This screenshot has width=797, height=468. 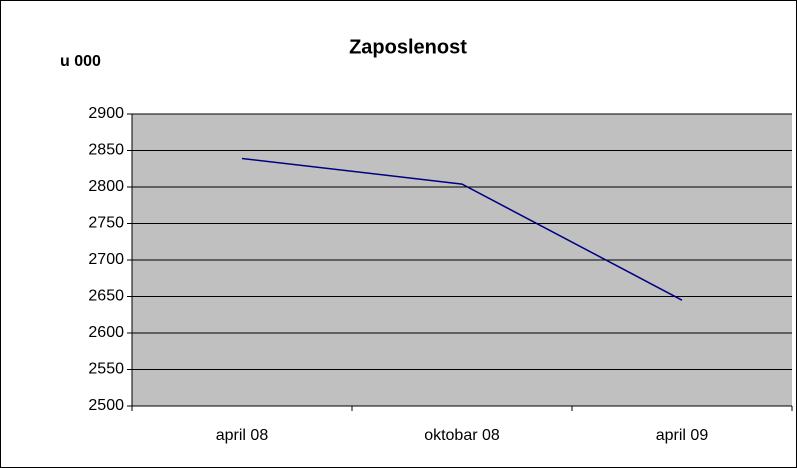 What do you see at coordinates (106, 223) in the screenshot?
I see `y-tick-label: 2750` at bounding box center [106, 223].